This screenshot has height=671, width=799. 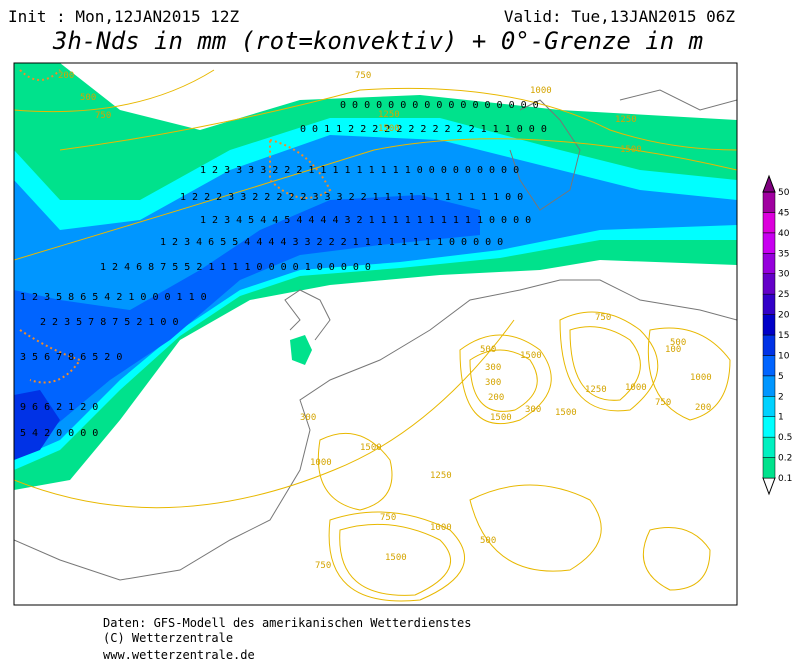 What do you see at coordinates (59, 433) in the screenshot?
I see `precip-value: 5 4 2 0 0 0 0` at bounding box center [59, 433].